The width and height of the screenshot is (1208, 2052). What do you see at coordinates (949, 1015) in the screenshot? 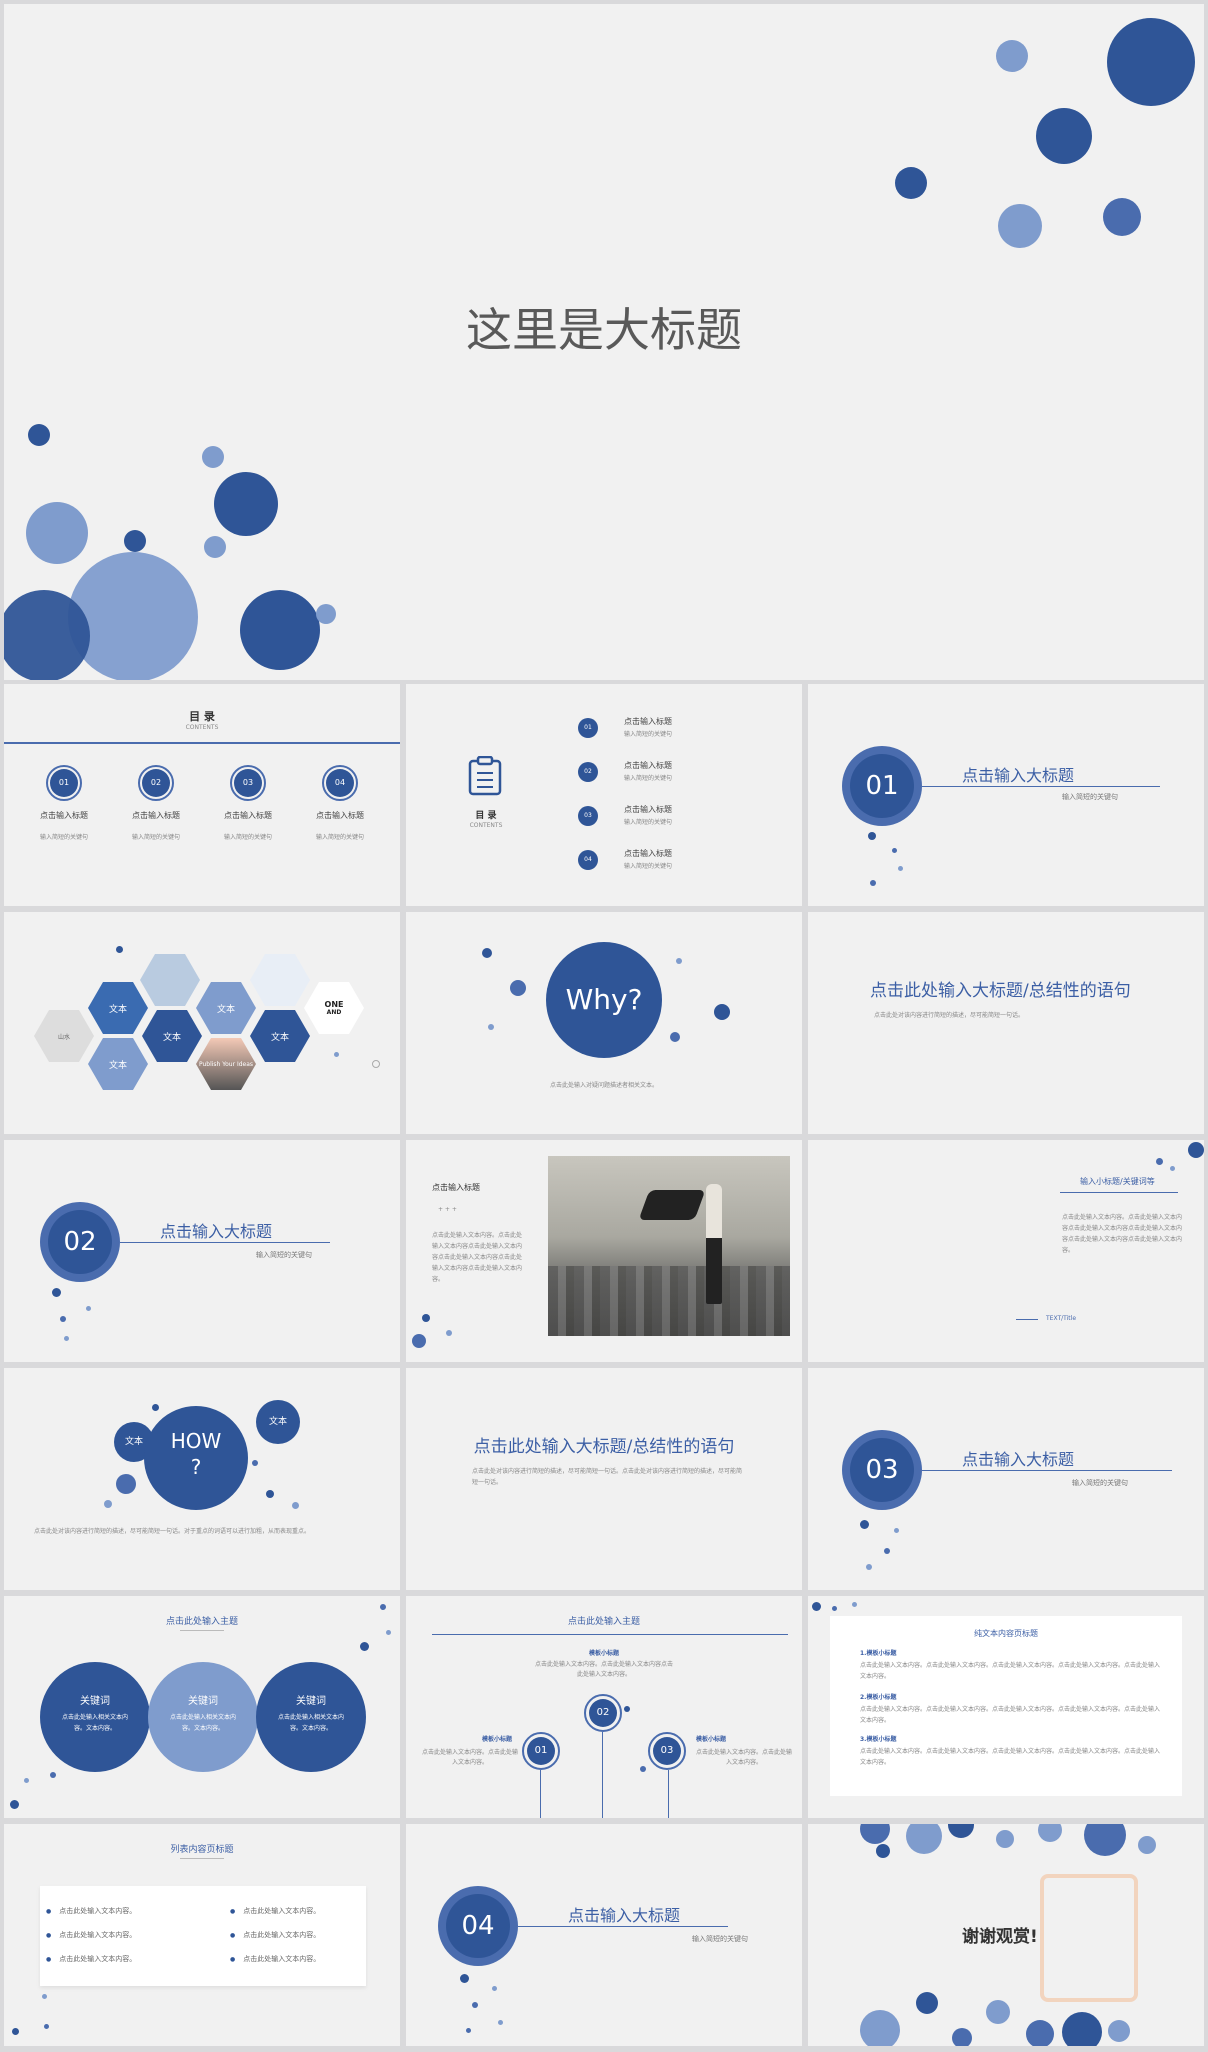
I see `statement-desc: 点击此处对该内容进行简短的描述，尽可能简短一句话。` at bounding box center [949, 1015].